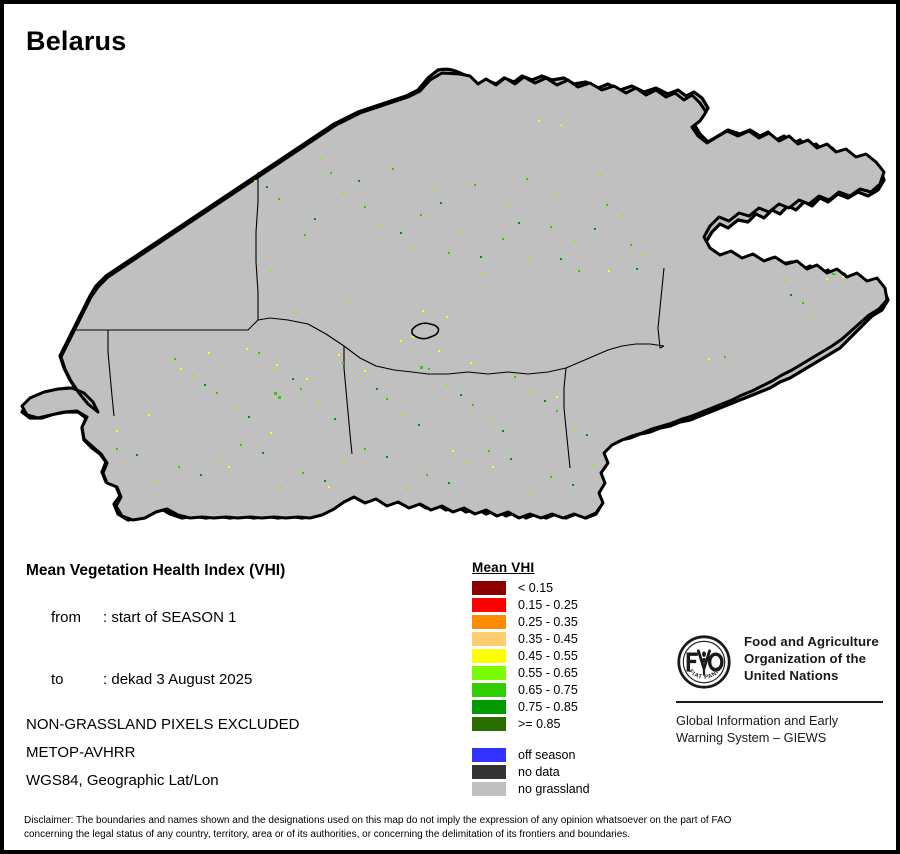 Image resolution: width=900 pixels, height=854 pixels. I want to click on legend-swatch-no-grassland, so click(489, 788).